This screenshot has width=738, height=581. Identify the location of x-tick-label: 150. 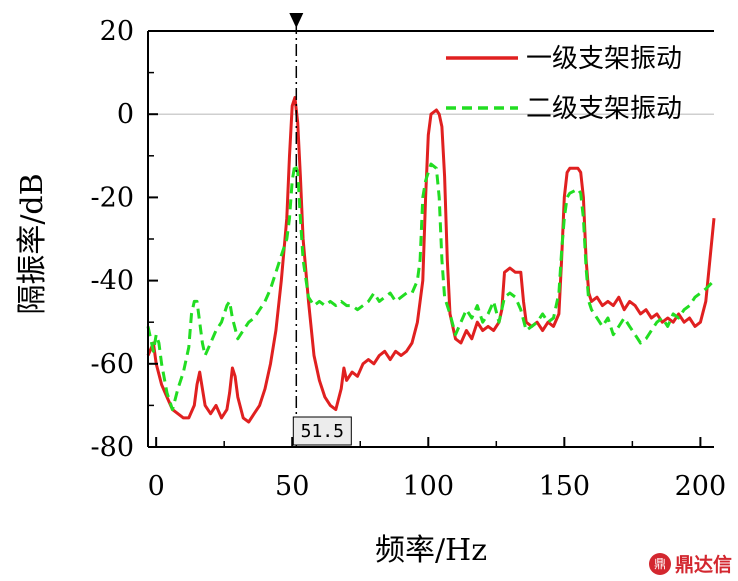
(565, 486).